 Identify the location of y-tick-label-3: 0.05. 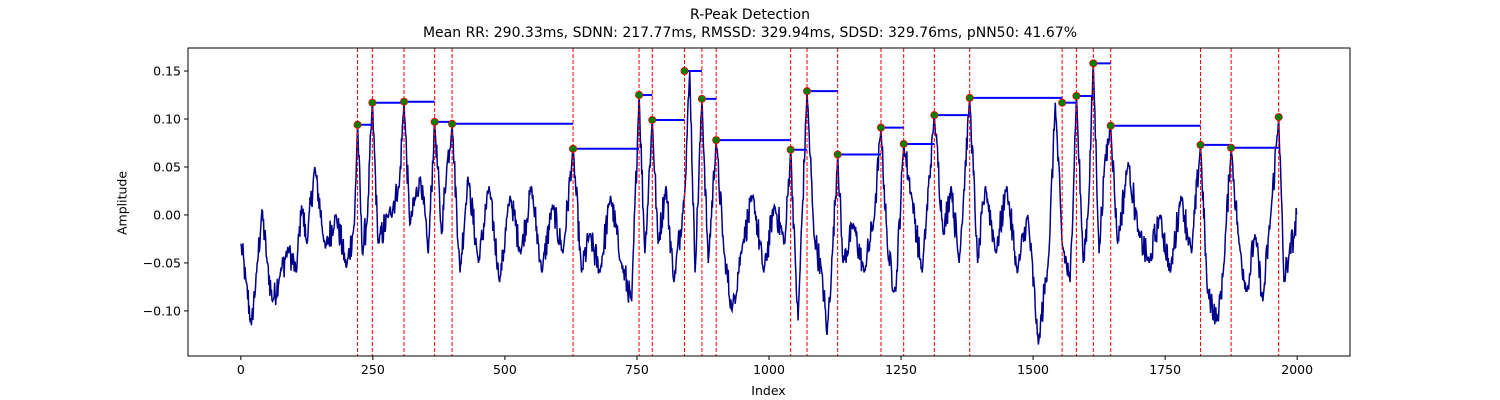
(167, 166).